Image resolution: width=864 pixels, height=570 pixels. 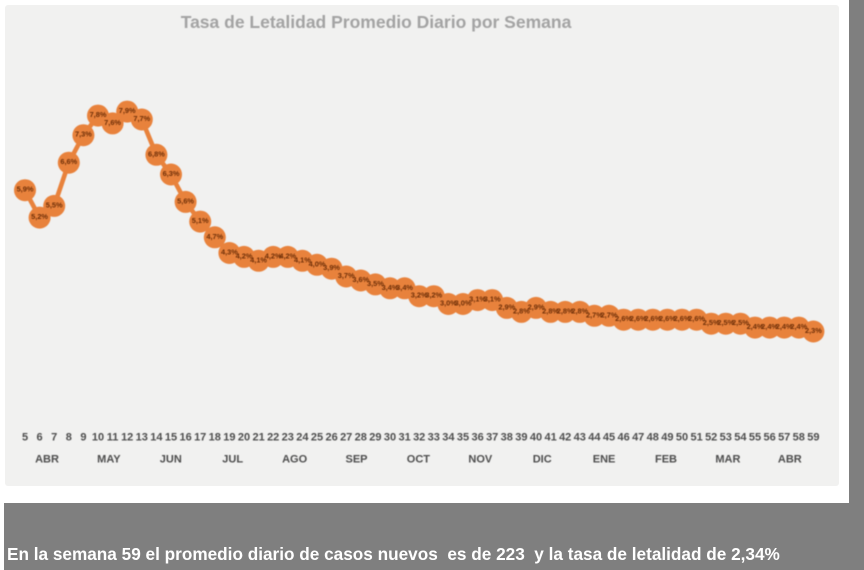 I want to click on svg-text: 3,1%, so click(x=477, y=299).